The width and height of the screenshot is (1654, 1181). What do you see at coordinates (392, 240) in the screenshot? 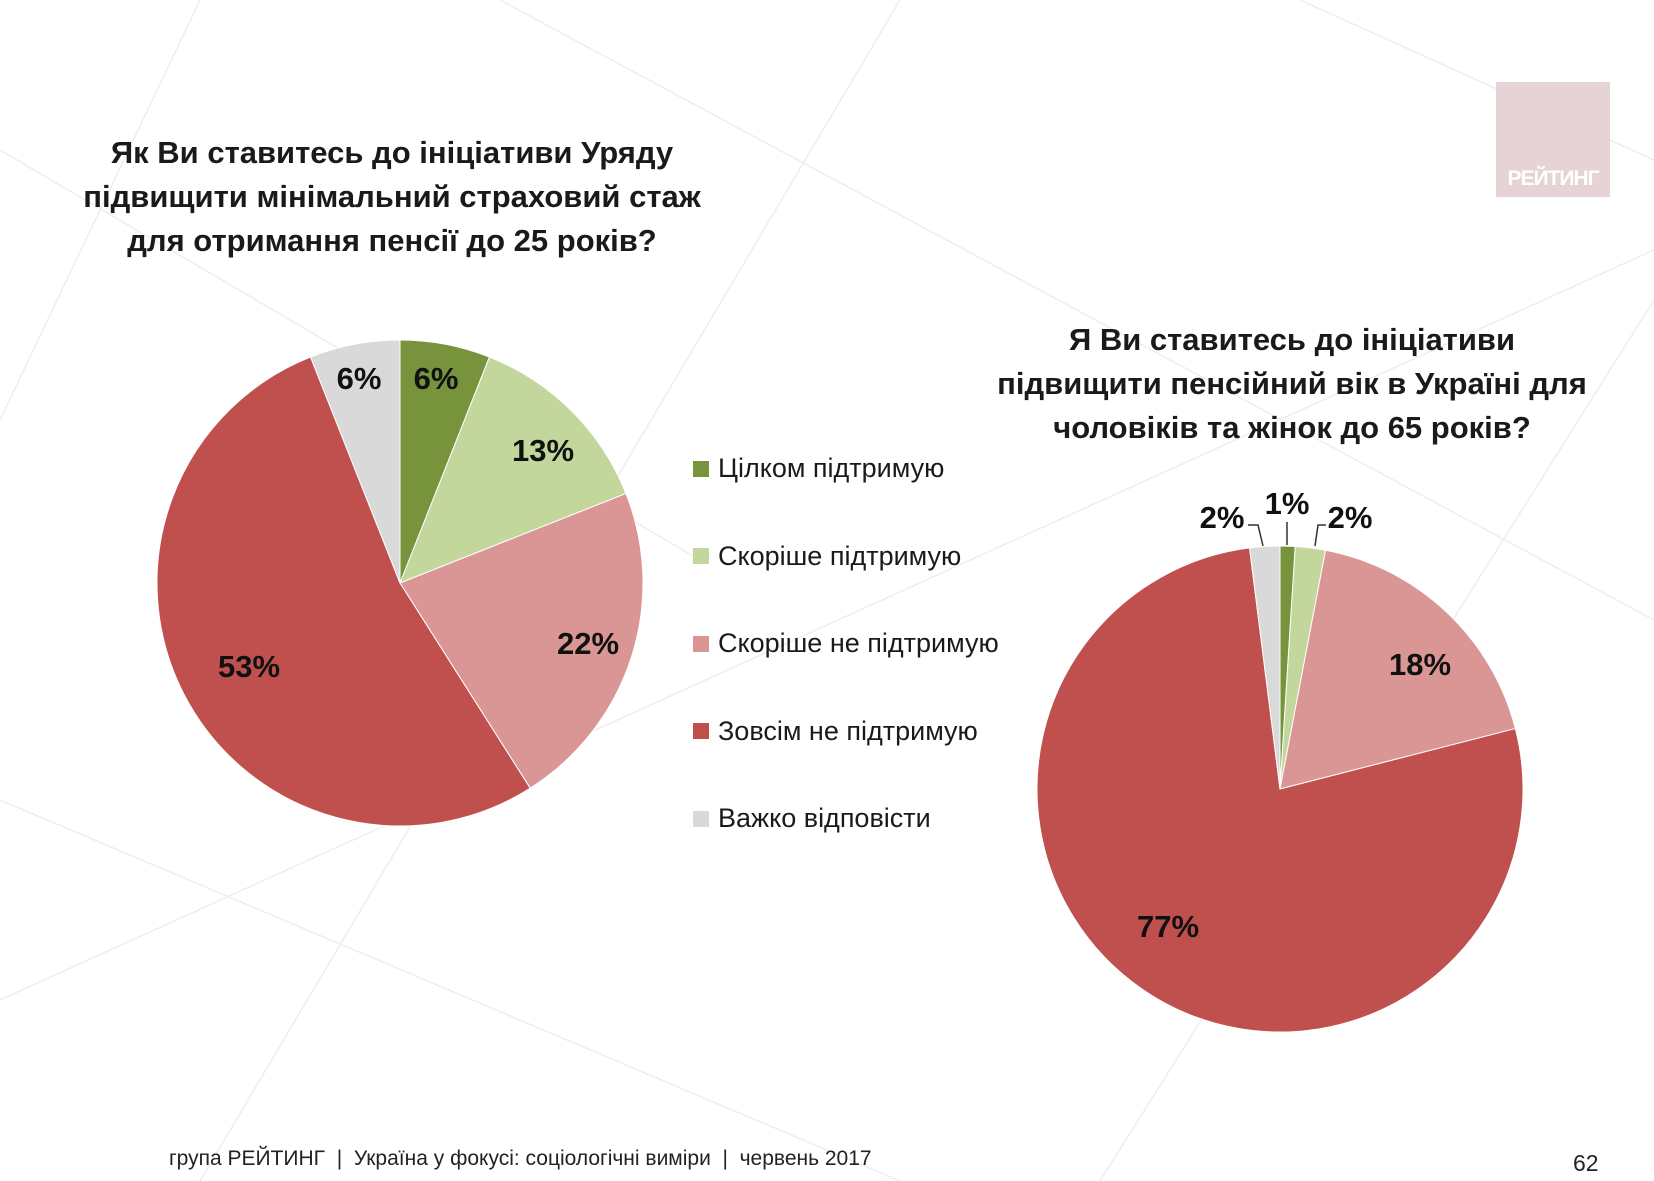
I see `title-line: для отримання пенсії до 25 років?` at bounding box center [392, 240].